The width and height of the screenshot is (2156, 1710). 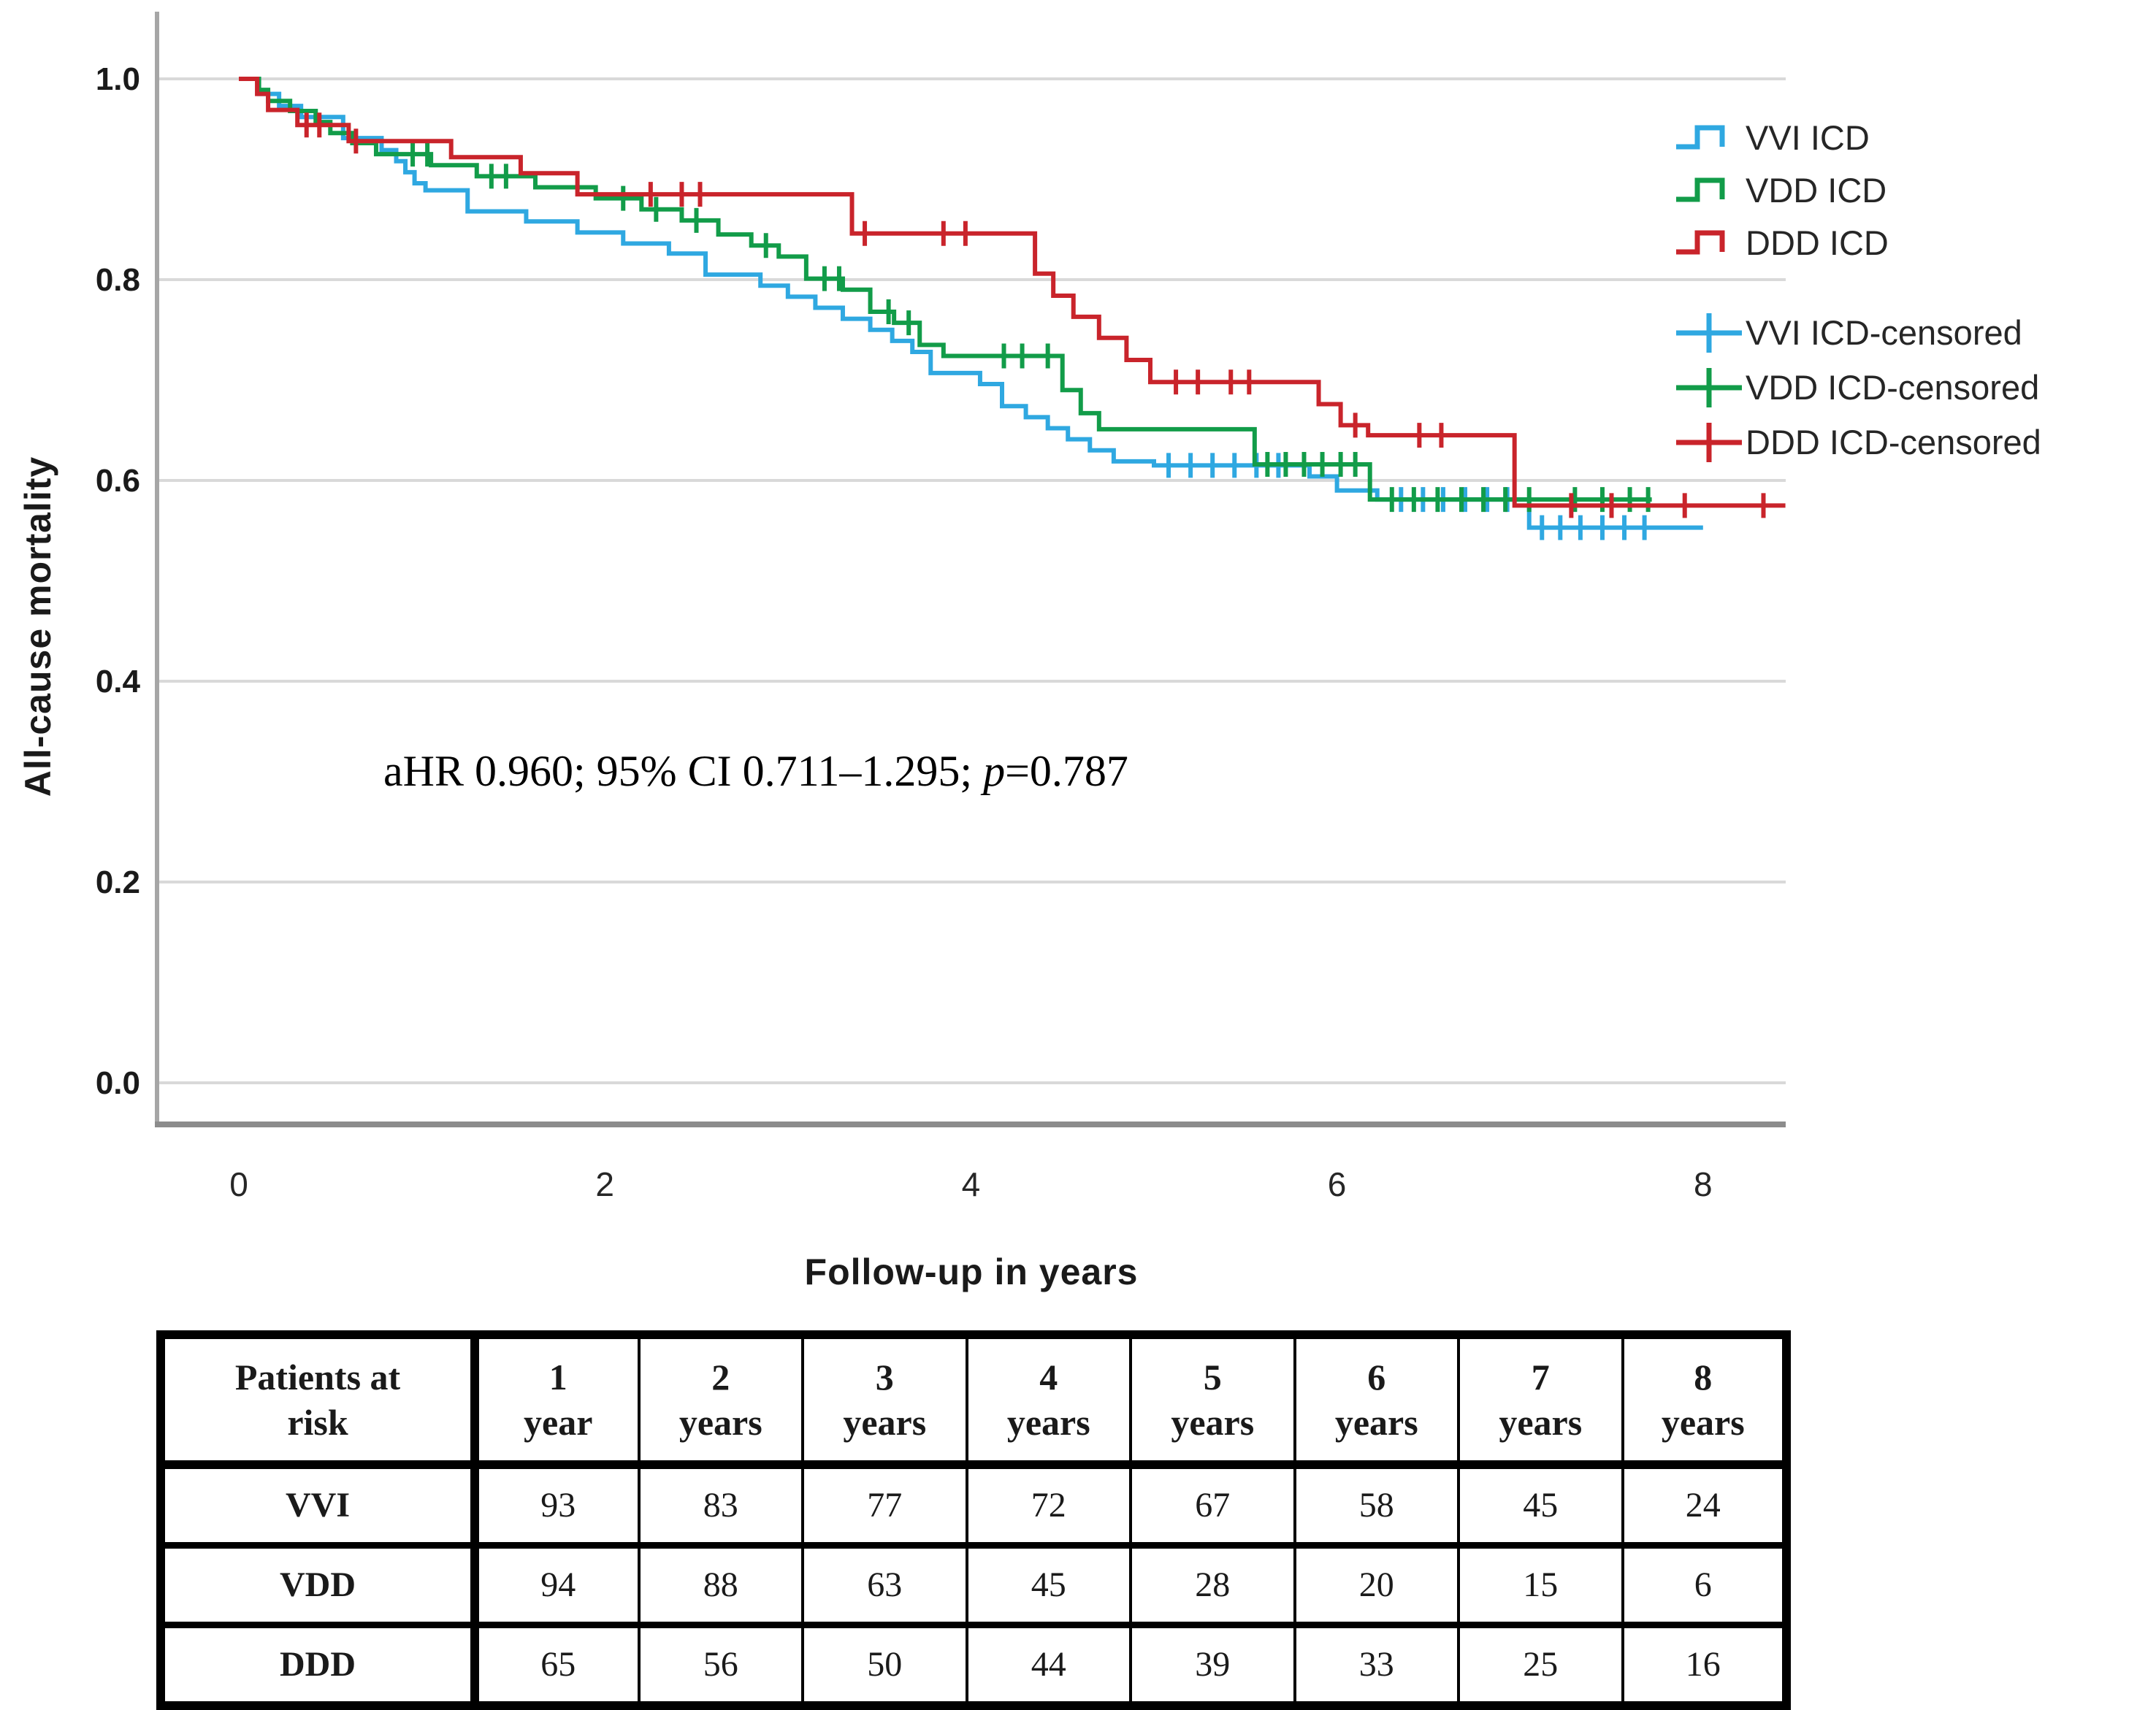 I want to click on risk-value-vdd-year-7: 15, so click(x=1541, y=1584).